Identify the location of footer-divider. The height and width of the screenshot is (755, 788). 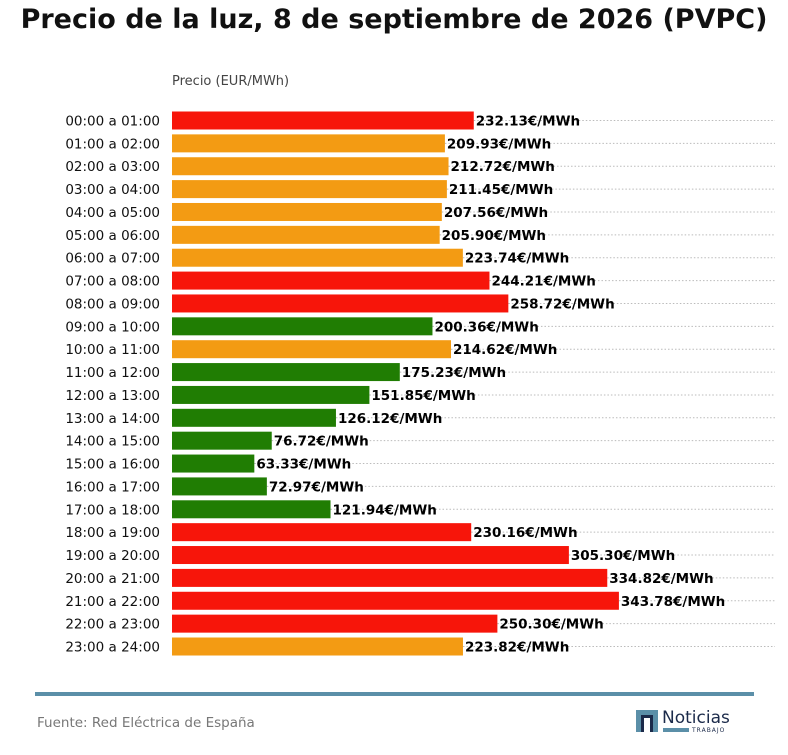
(394, 694).